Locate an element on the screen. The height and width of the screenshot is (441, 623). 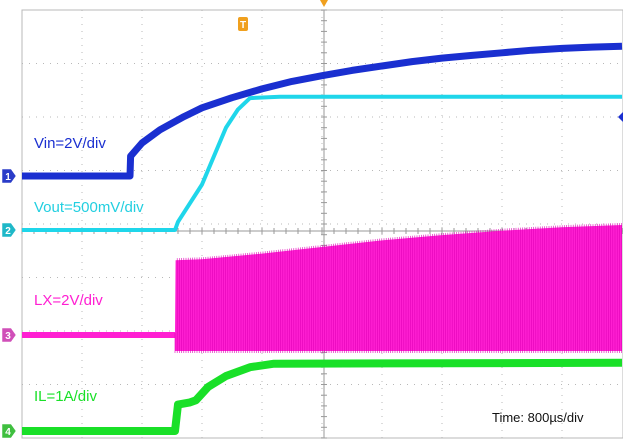
channel-1-marker-icon is located at coordinates (9, 176).